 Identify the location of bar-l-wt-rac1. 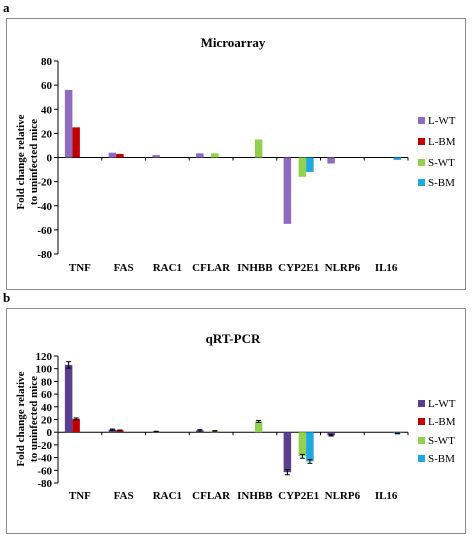
(156, 156).